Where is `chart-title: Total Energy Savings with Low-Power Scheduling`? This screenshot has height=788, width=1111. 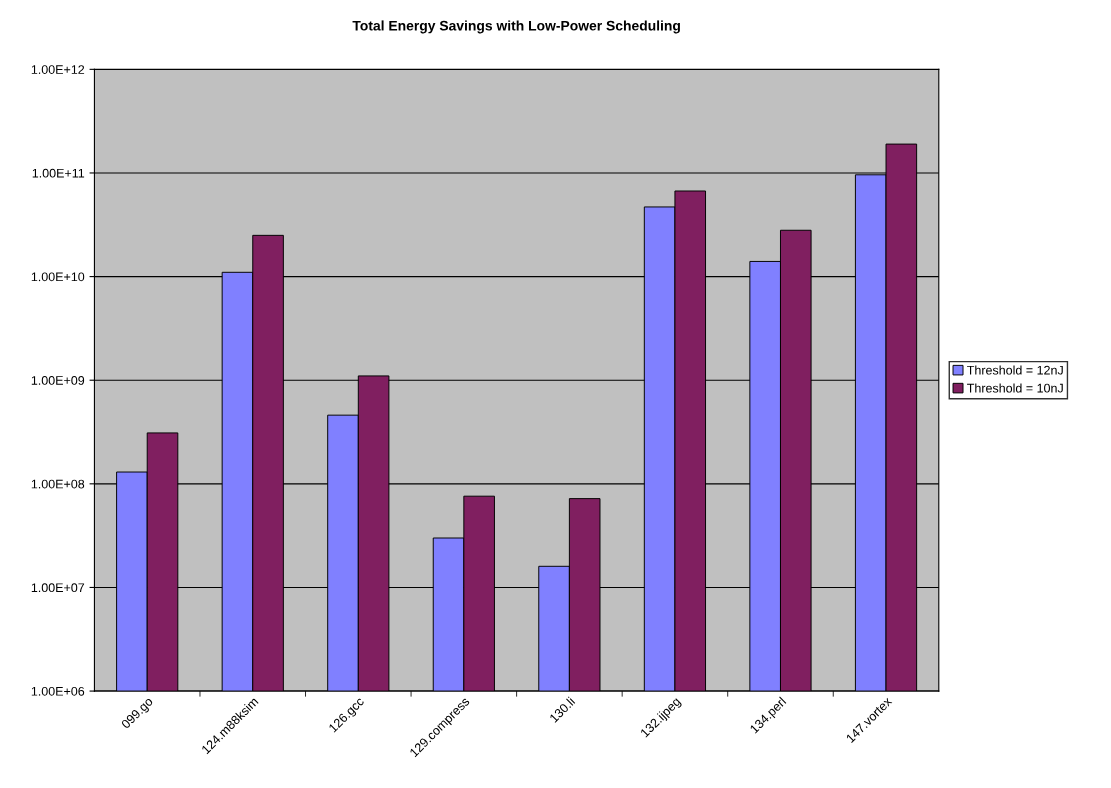
chart-title: Total Energy Savings with Low-Power Scheduling is located at coordinates (516, 27).